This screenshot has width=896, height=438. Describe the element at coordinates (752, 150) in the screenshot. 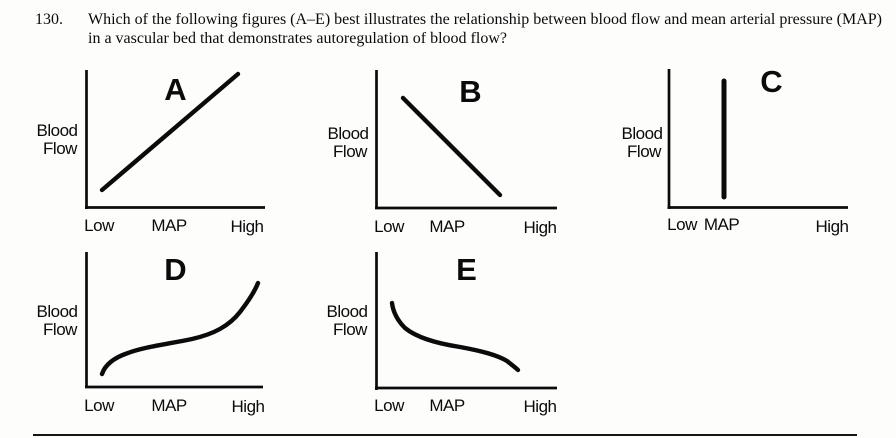

I see `figure-panel-c: C Blood Flow Low MAP High` at that location.